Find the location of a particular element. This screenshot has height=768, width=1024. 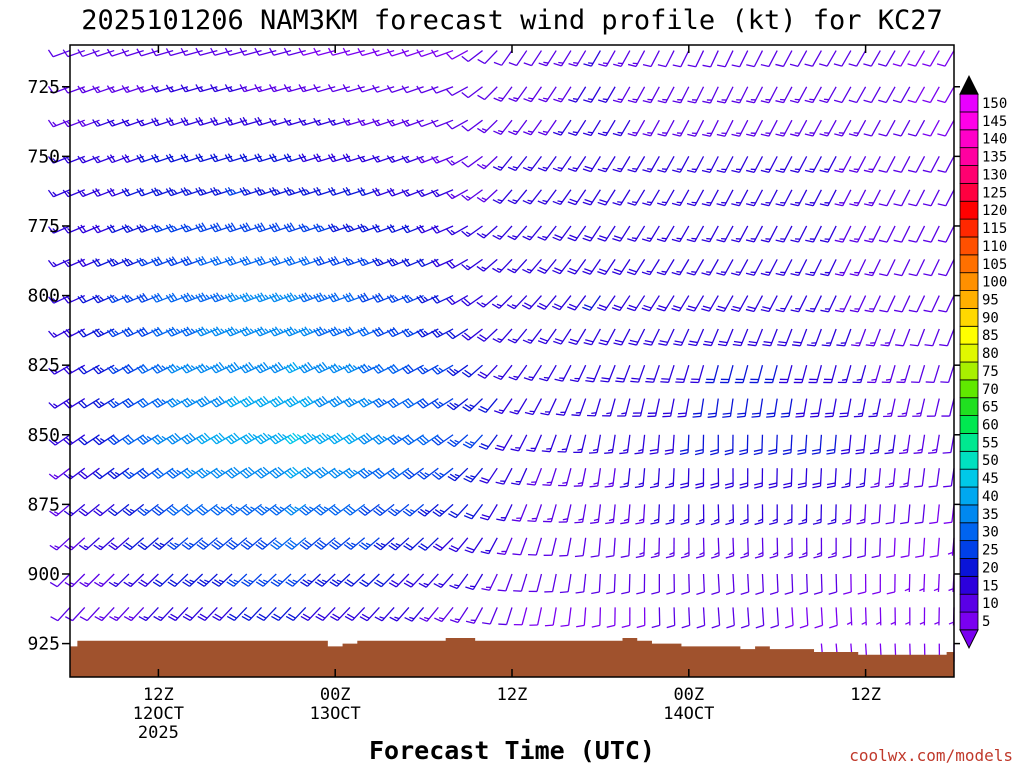

colorbar-label: 10 is located at coordinates (990, 604).